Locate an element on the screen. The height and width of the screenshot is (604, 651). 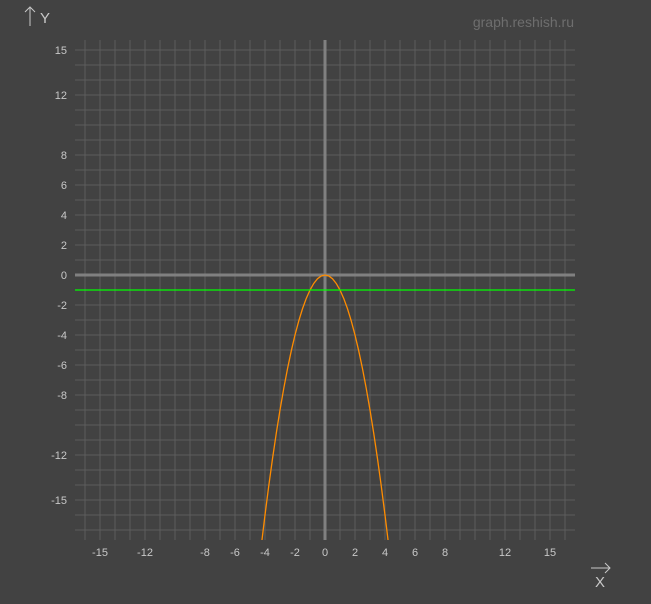
x-tick-label: -8 is located at coordinates (205, 553).